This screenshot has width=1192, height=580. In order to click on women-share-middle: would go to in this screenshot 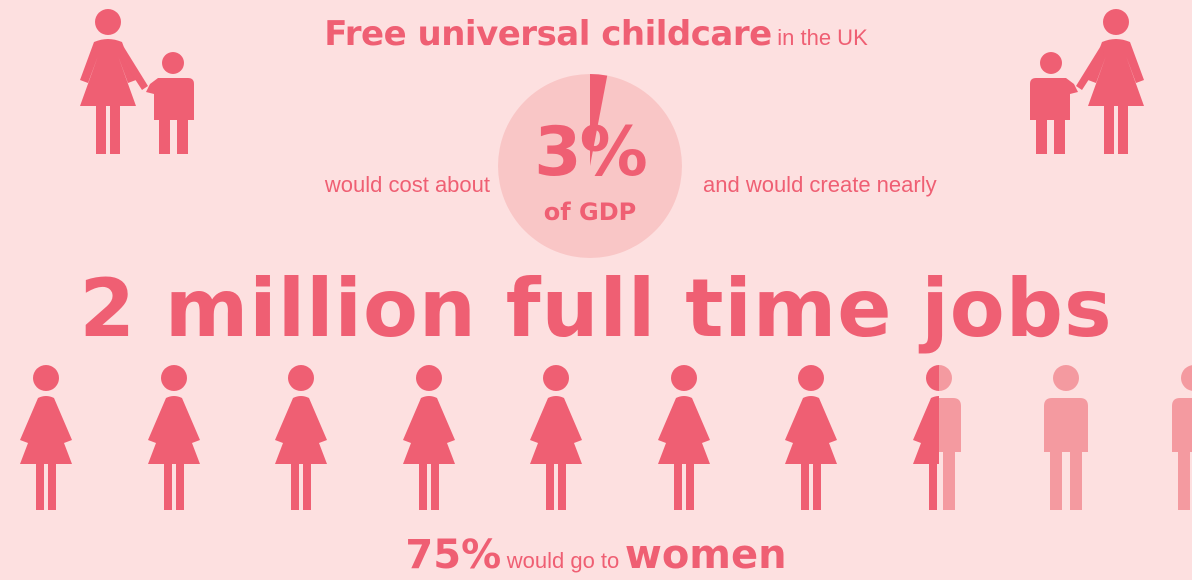, I will do `click(563, 560)`.